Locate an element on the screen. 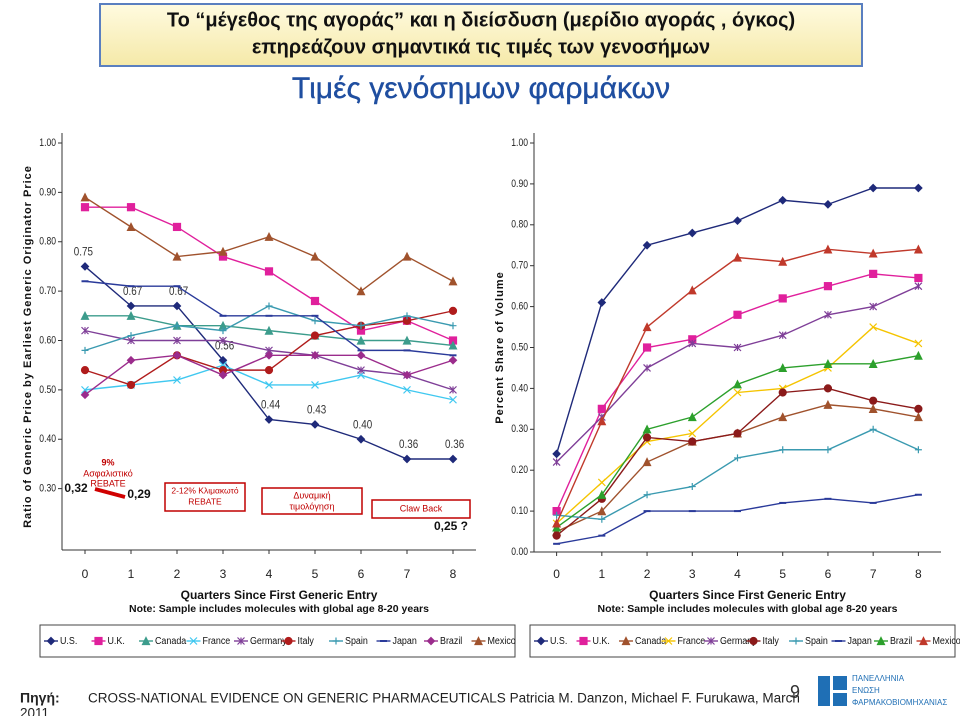  annotation: Claw Back is located at coordinates (421, 508).